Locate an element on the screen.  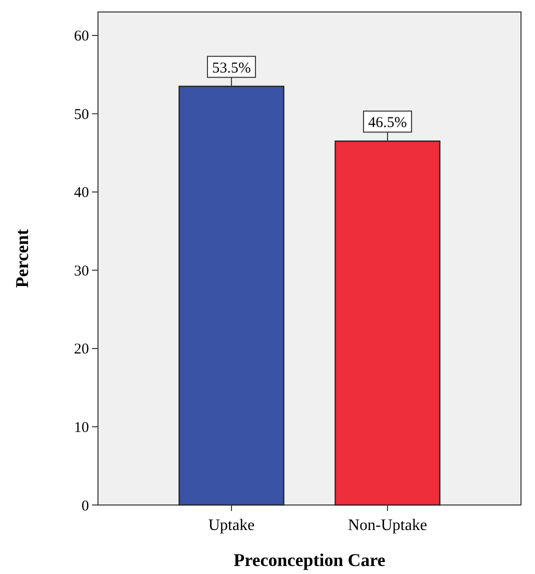
y-tick-label: 50 is located at coordinates (81, 114).